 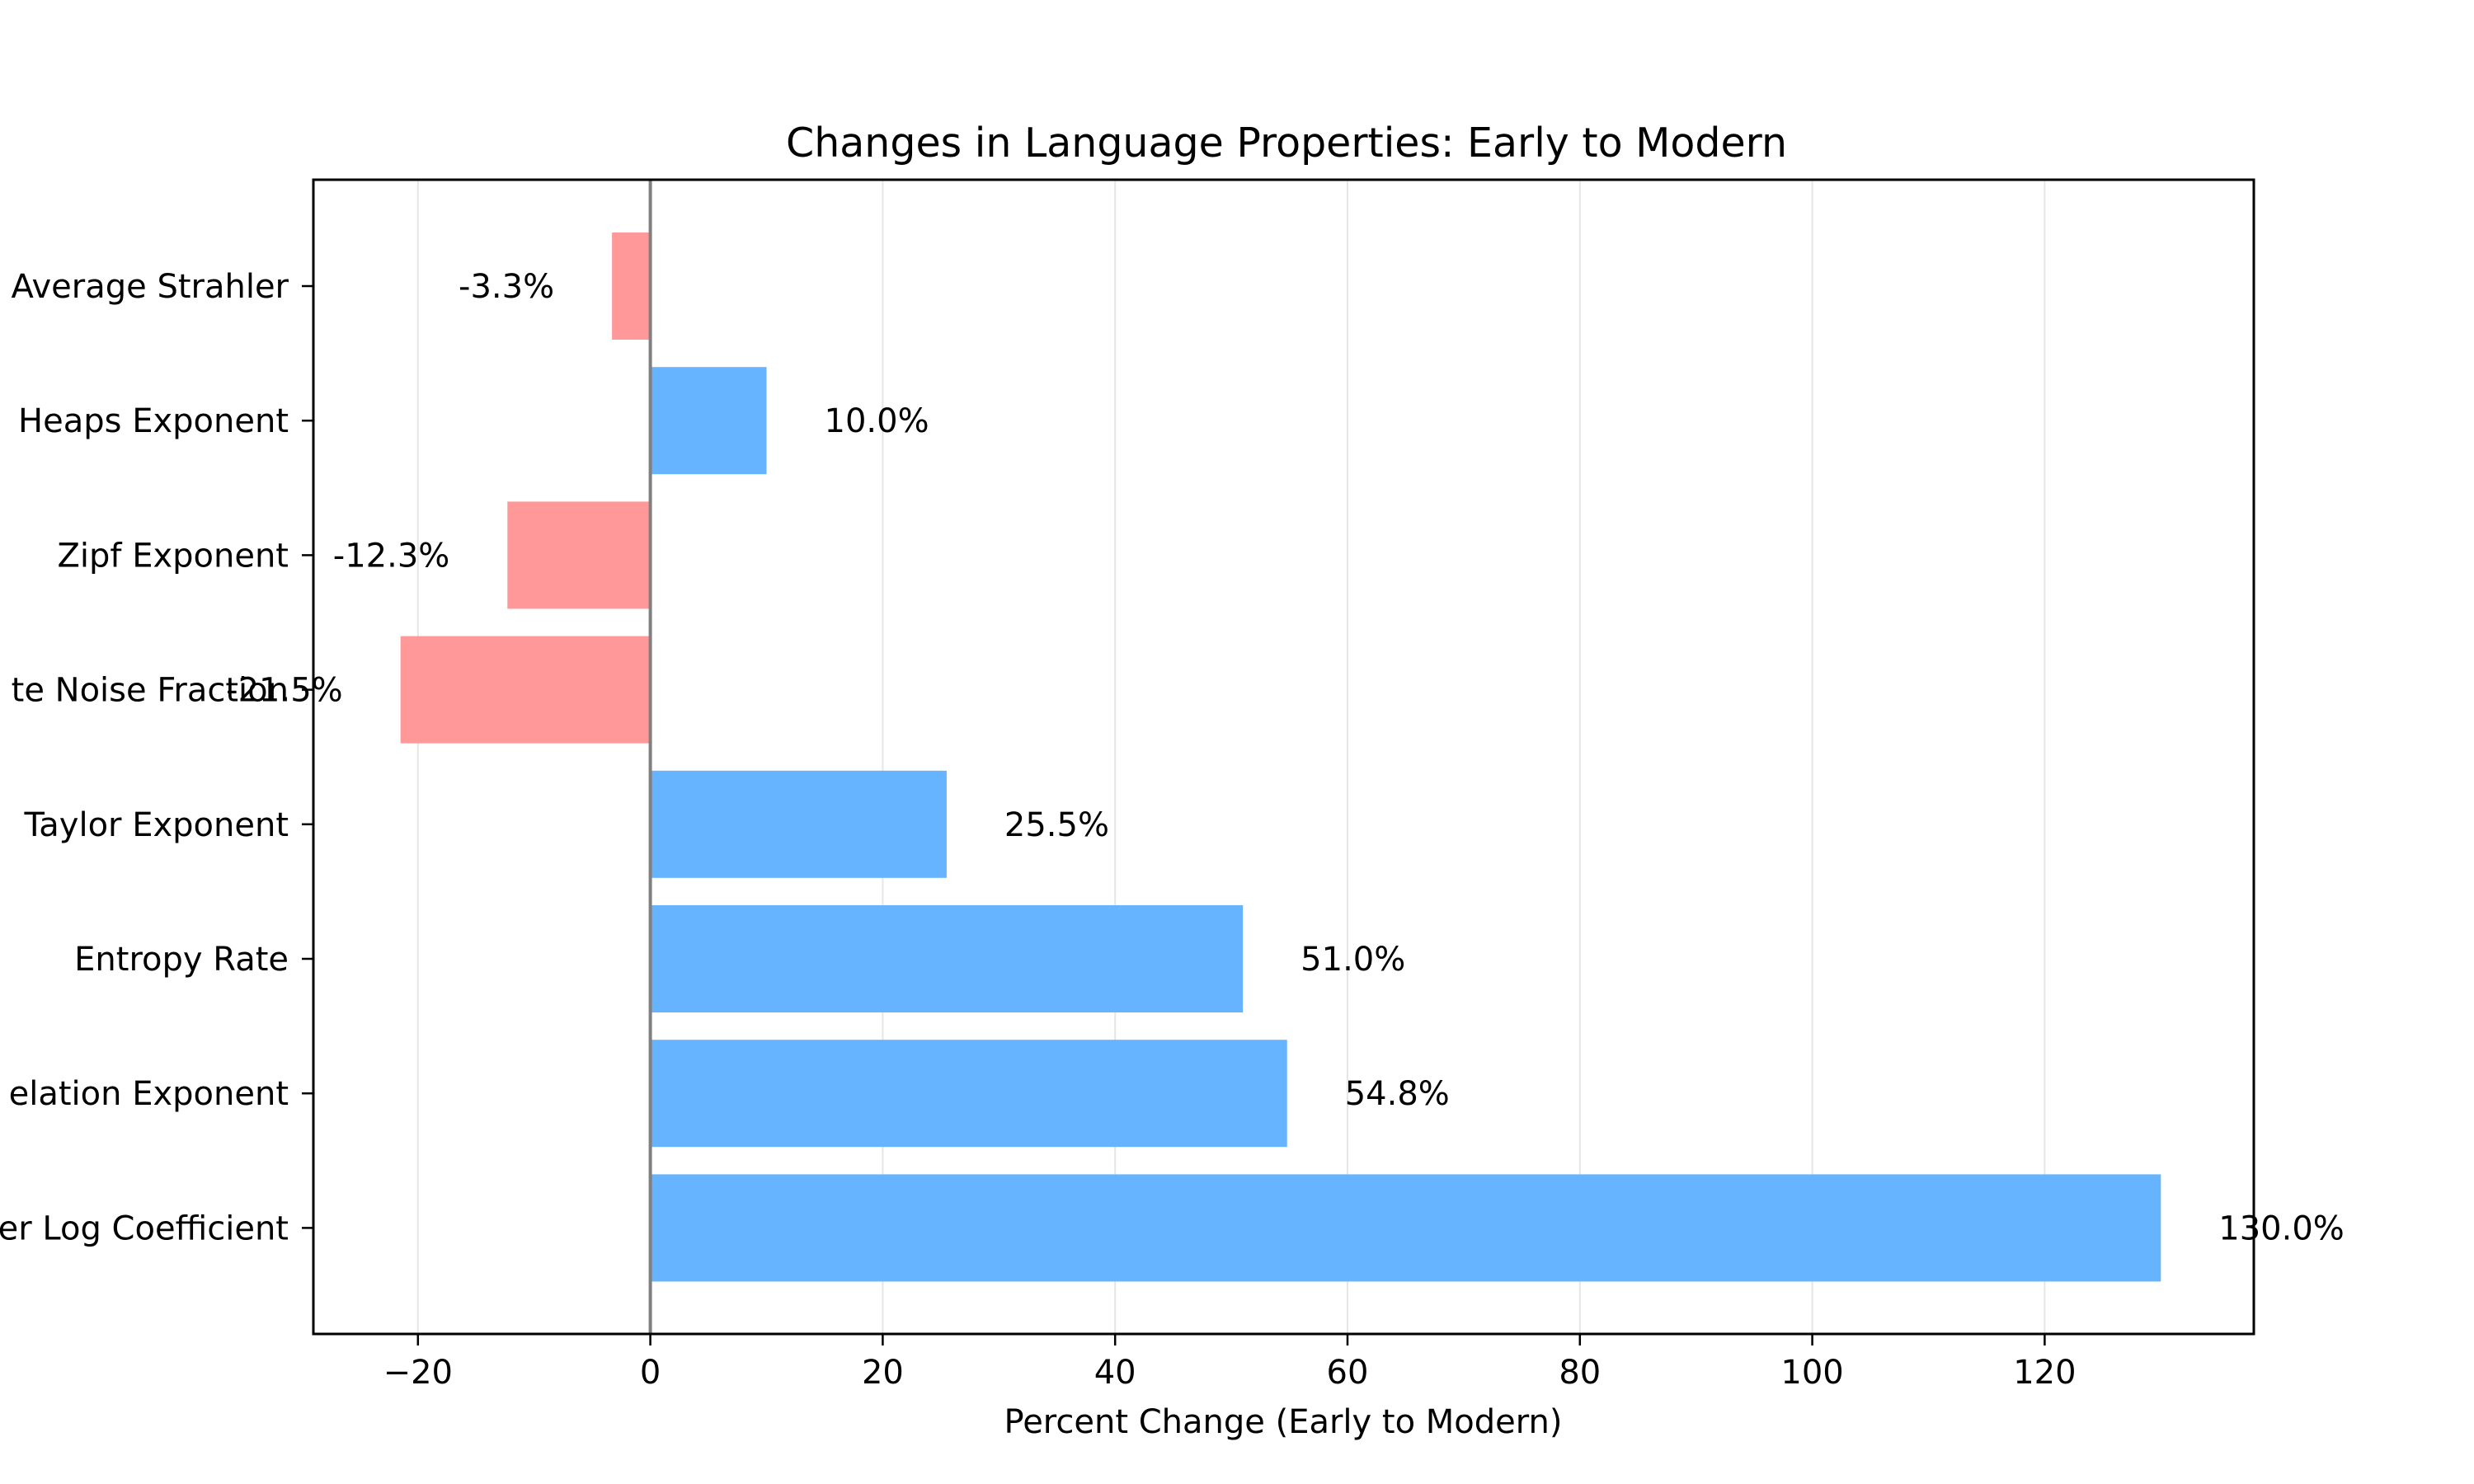 What do you see at coordinates (150, 691) in the screenshot?
I see `y-tick-label: te Noise Fraction` at bounding box center [150, 691].